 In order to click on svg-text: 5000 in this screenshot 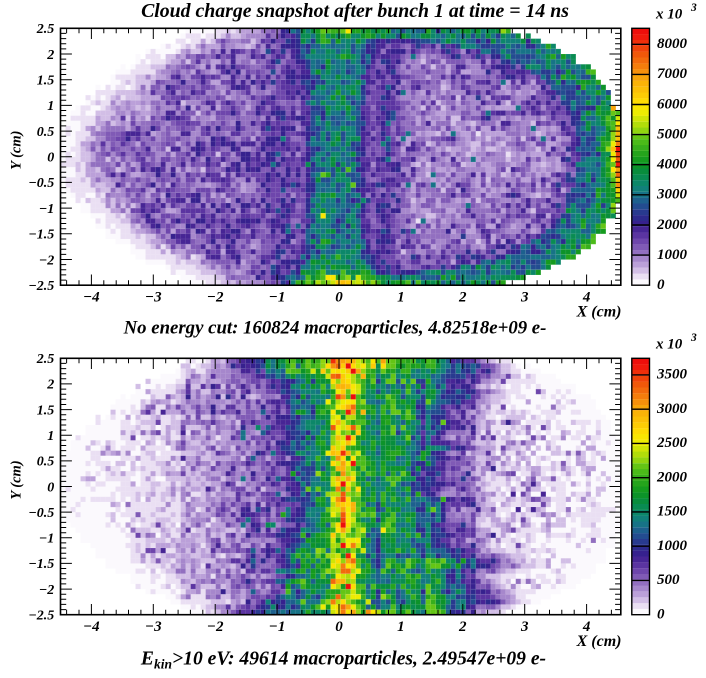, I will do `click(672, 134)`.